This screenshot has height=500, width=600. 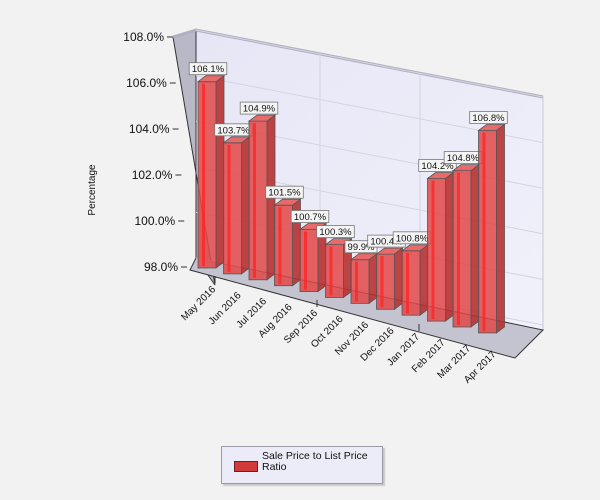 I want to click on bar: 104.9%, so click(x=259, y=191).